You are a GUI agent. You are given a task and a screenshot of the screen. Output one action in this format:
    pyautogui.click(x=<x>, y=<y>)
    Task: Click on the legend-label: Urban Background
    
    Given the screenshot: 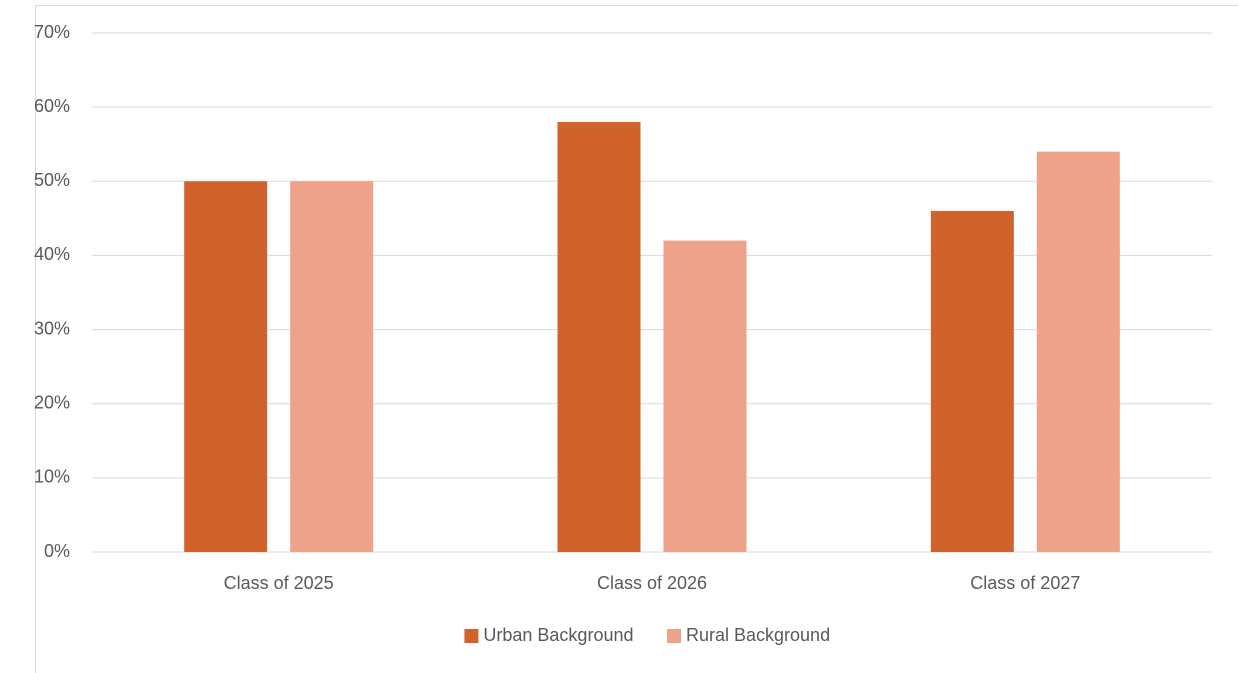 What is the action you would take?
    pyautogui.click(x=558, y=635)
    